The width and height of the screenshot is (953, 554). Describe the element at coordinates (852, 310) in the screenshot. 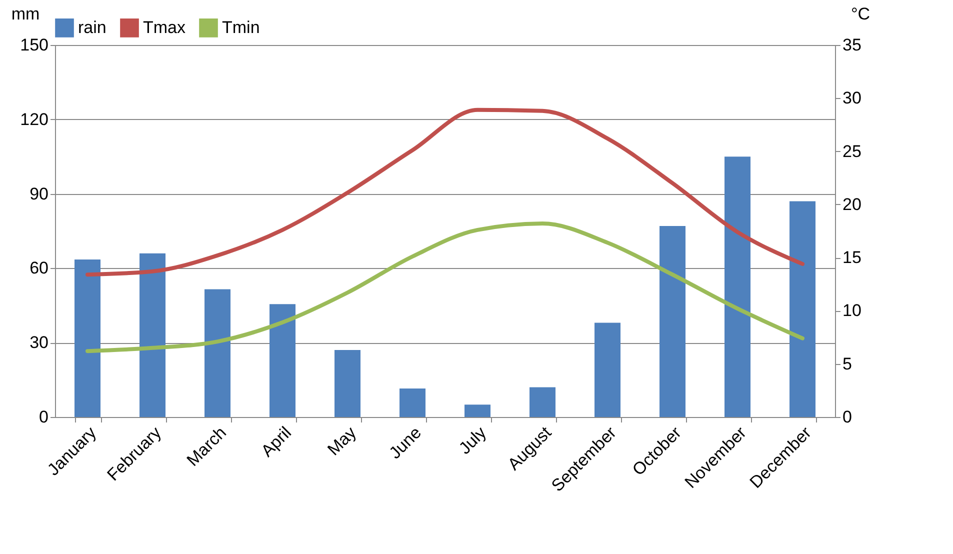

I see `y2-tick-label: 10` at that location.